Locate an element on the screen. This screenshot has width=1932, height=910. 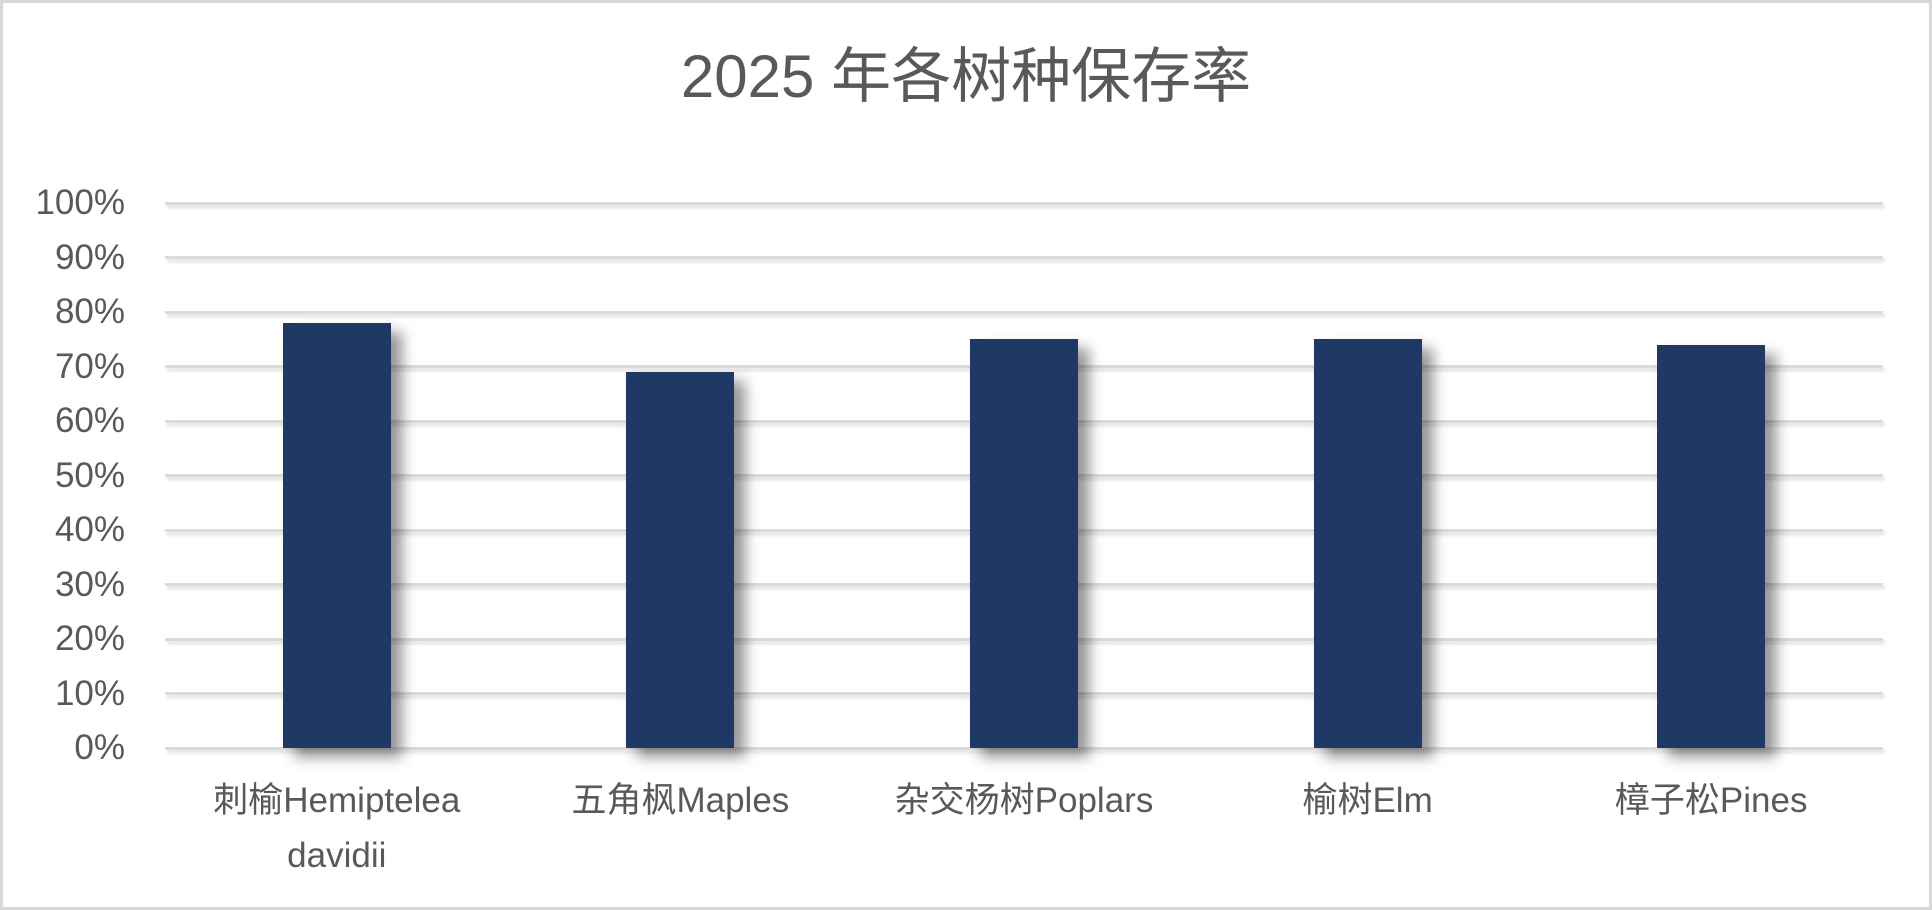
gridline-100% is located at coordinates (1024, 203).